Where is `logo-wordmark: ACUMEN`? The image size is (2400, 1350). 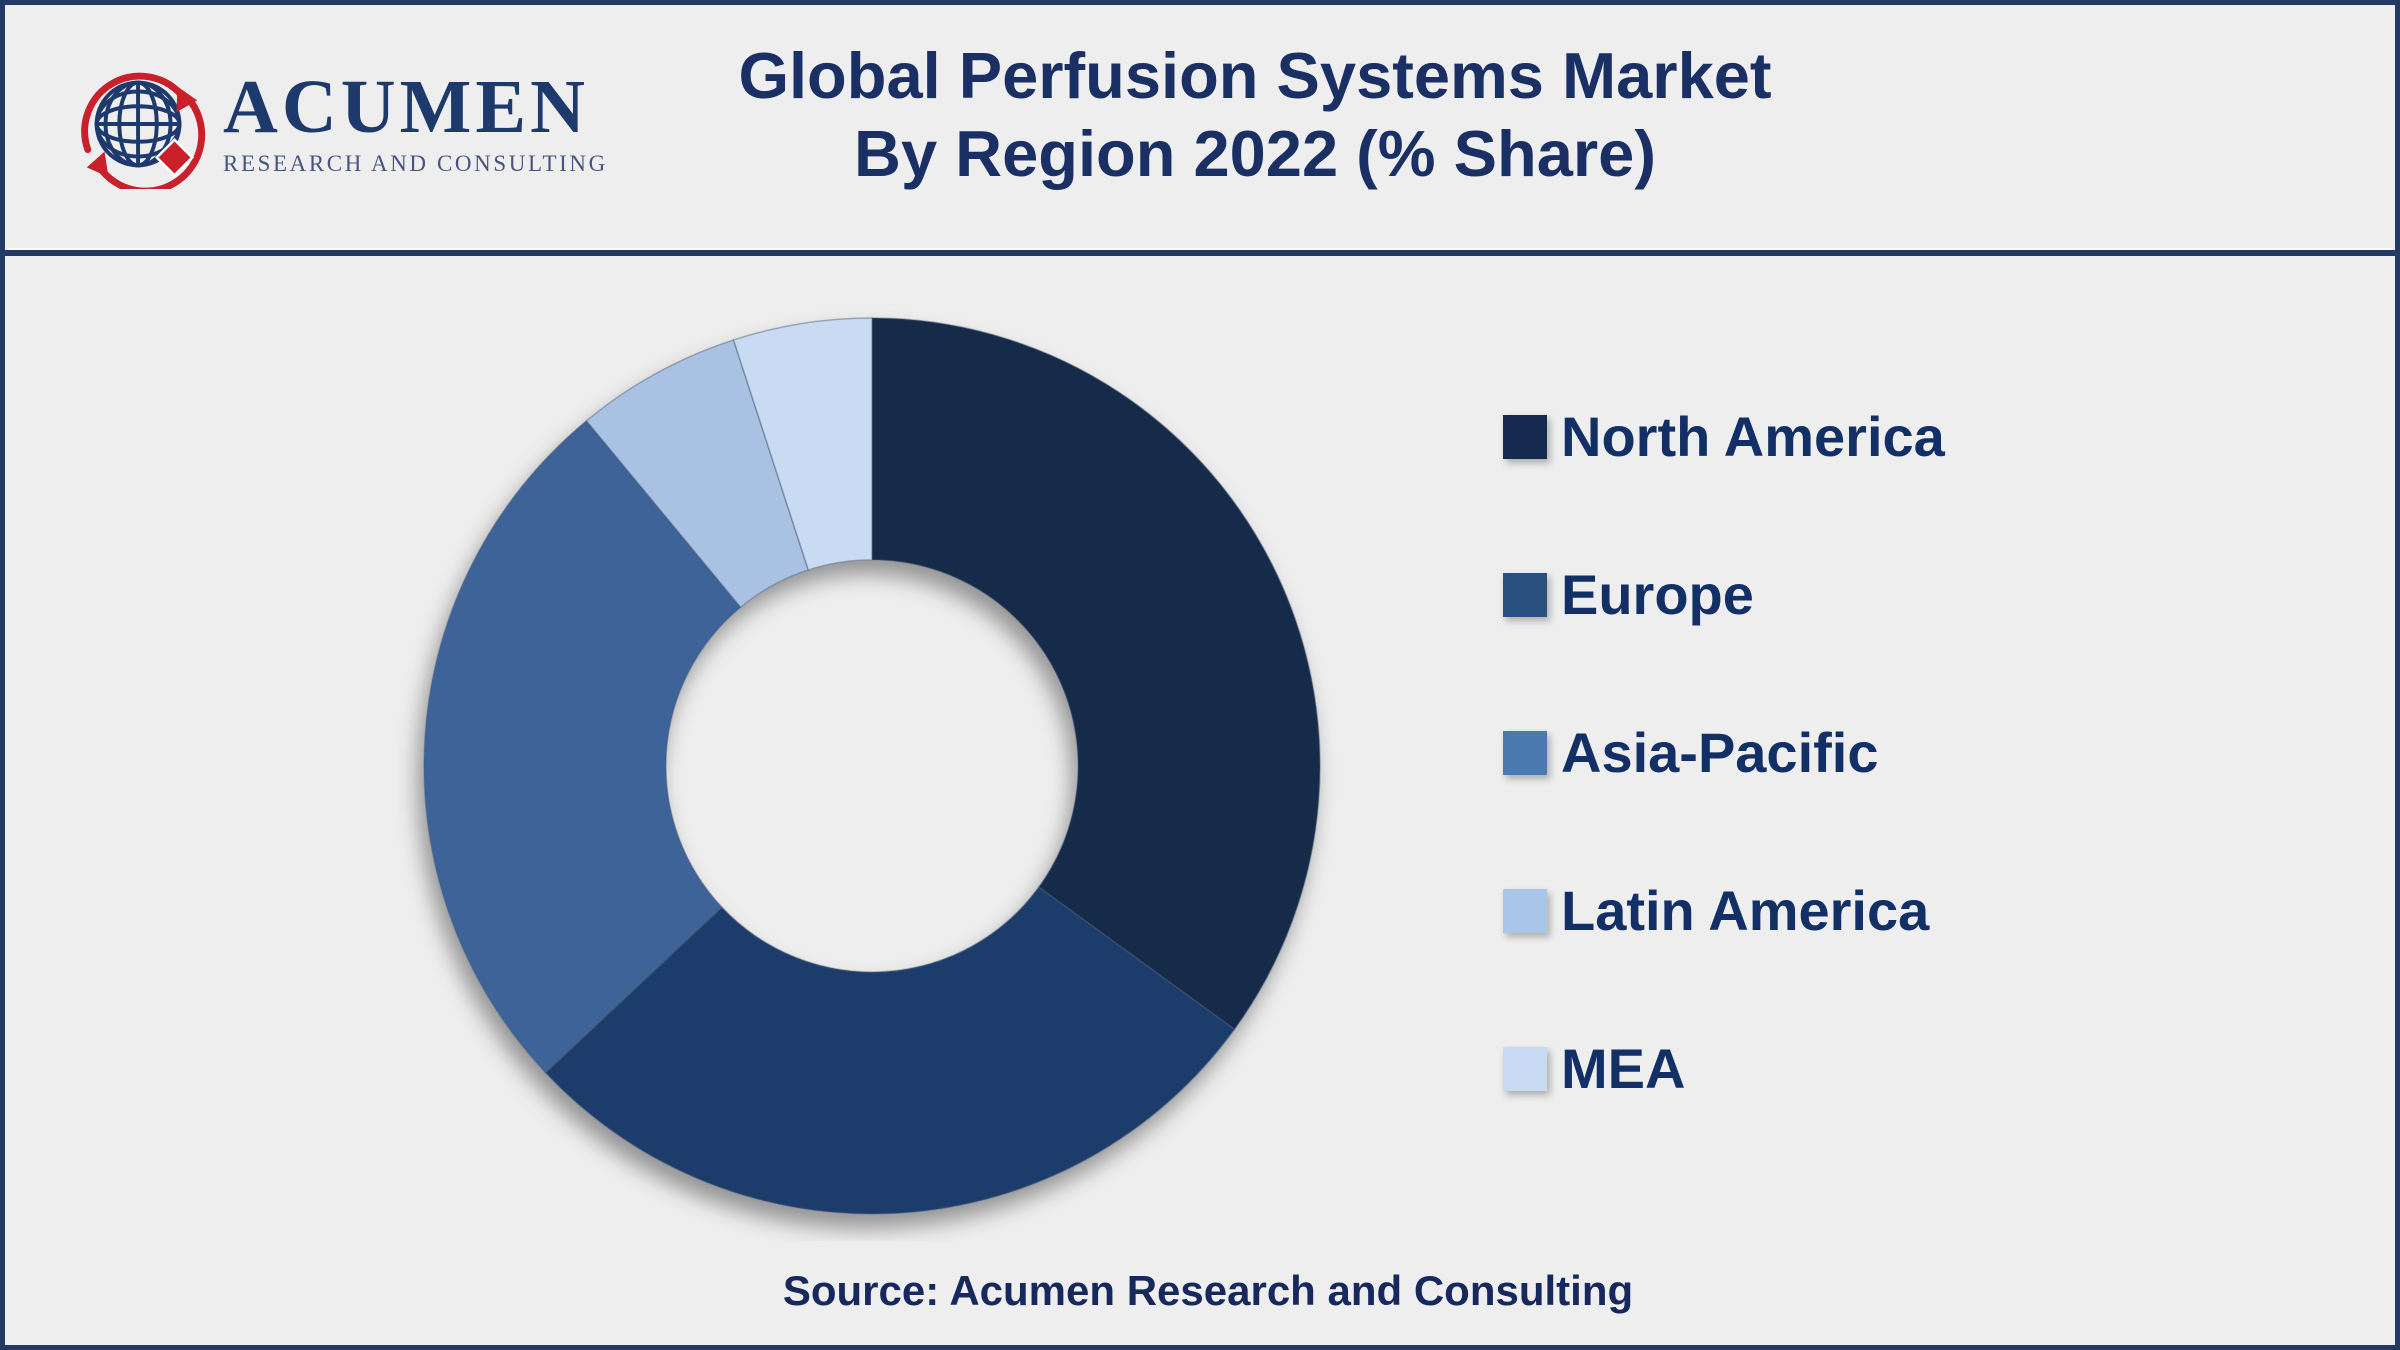
logo-wordmark: ACUMEN is located at coordinates (406, 107).